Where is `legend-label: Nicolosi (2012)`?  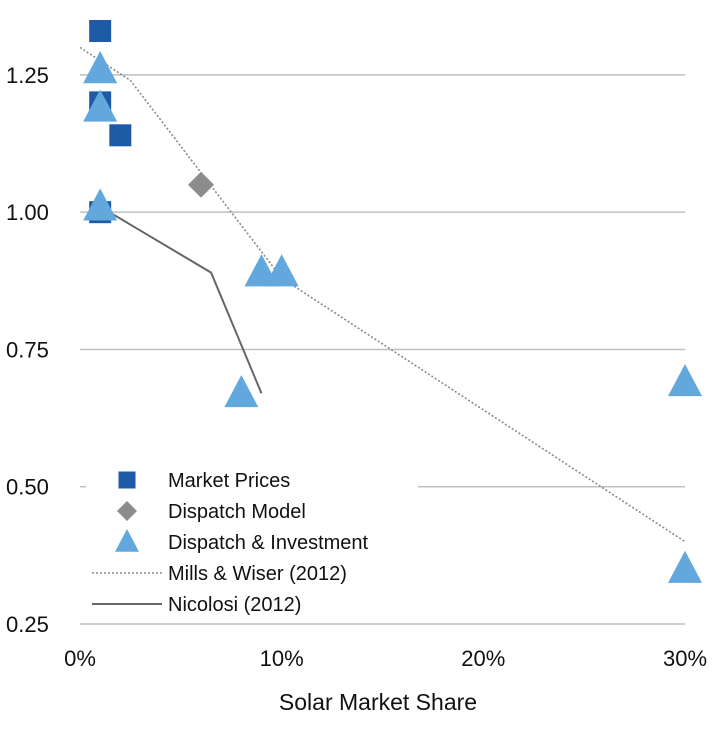 legend-label: Nicolosi (2012) is located at coordinates (234, 605).